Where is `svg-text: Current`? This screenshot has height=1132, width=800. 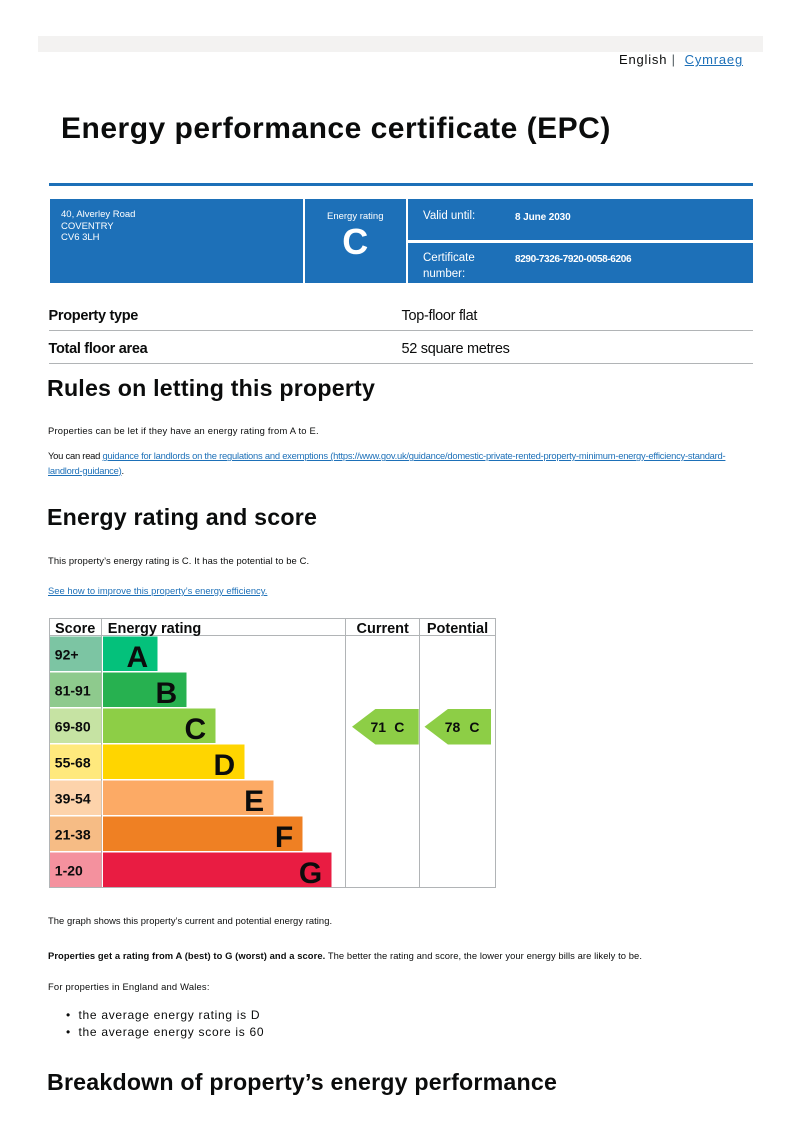
svg-text: Current is located at coordinates (383, 629).